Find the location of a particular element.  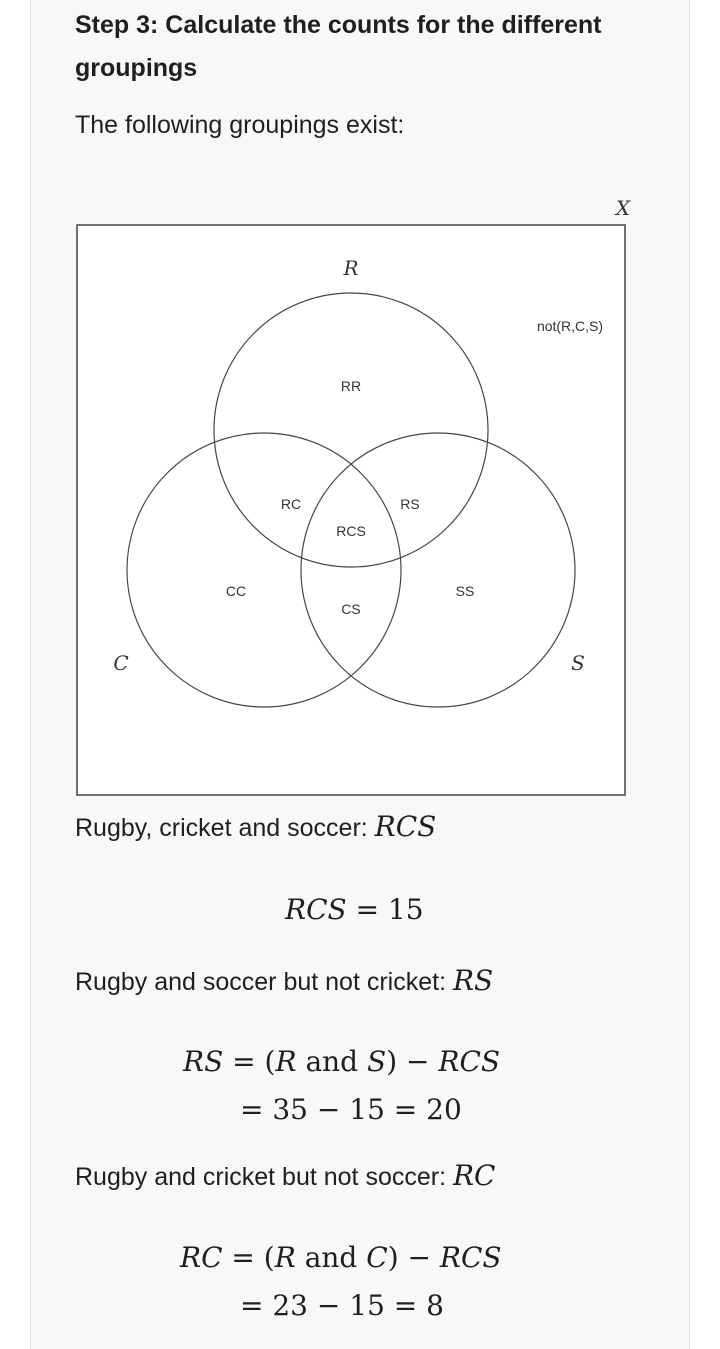

rc-variable: RC is located at coordinates (474, 1175).